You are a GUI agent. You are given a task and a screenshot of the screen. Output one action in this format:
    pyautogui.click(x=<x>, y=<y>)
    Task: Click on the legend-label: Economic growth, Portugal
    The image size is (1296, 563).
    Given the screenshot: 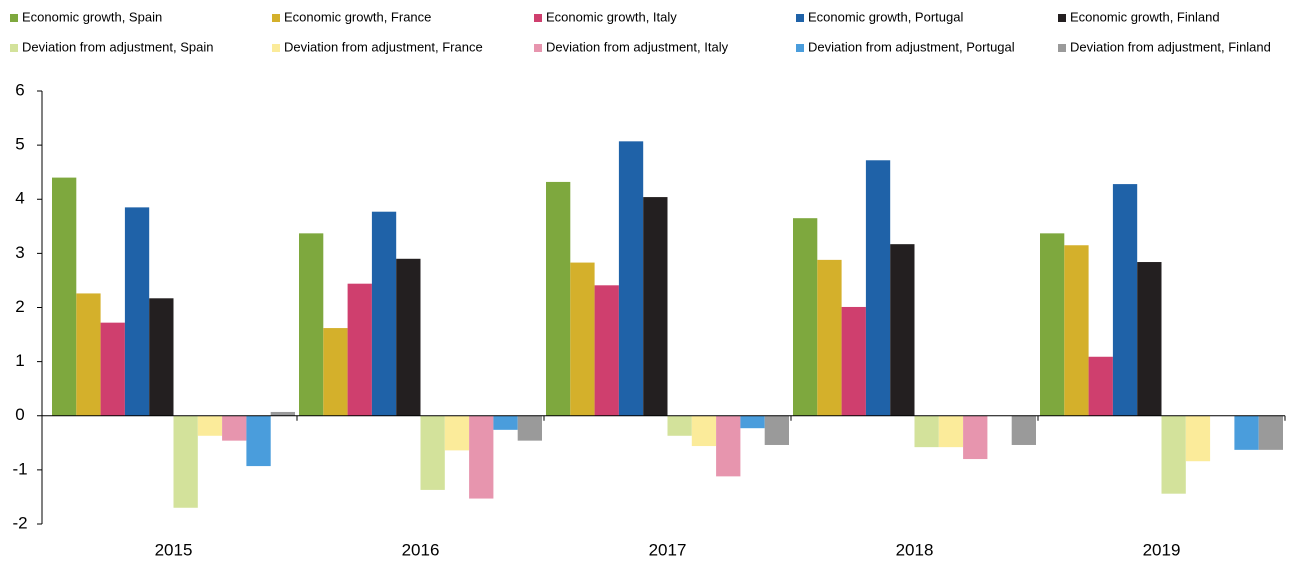 What is the action you would take?
    pyautogui.click(x=885, y=16)
    